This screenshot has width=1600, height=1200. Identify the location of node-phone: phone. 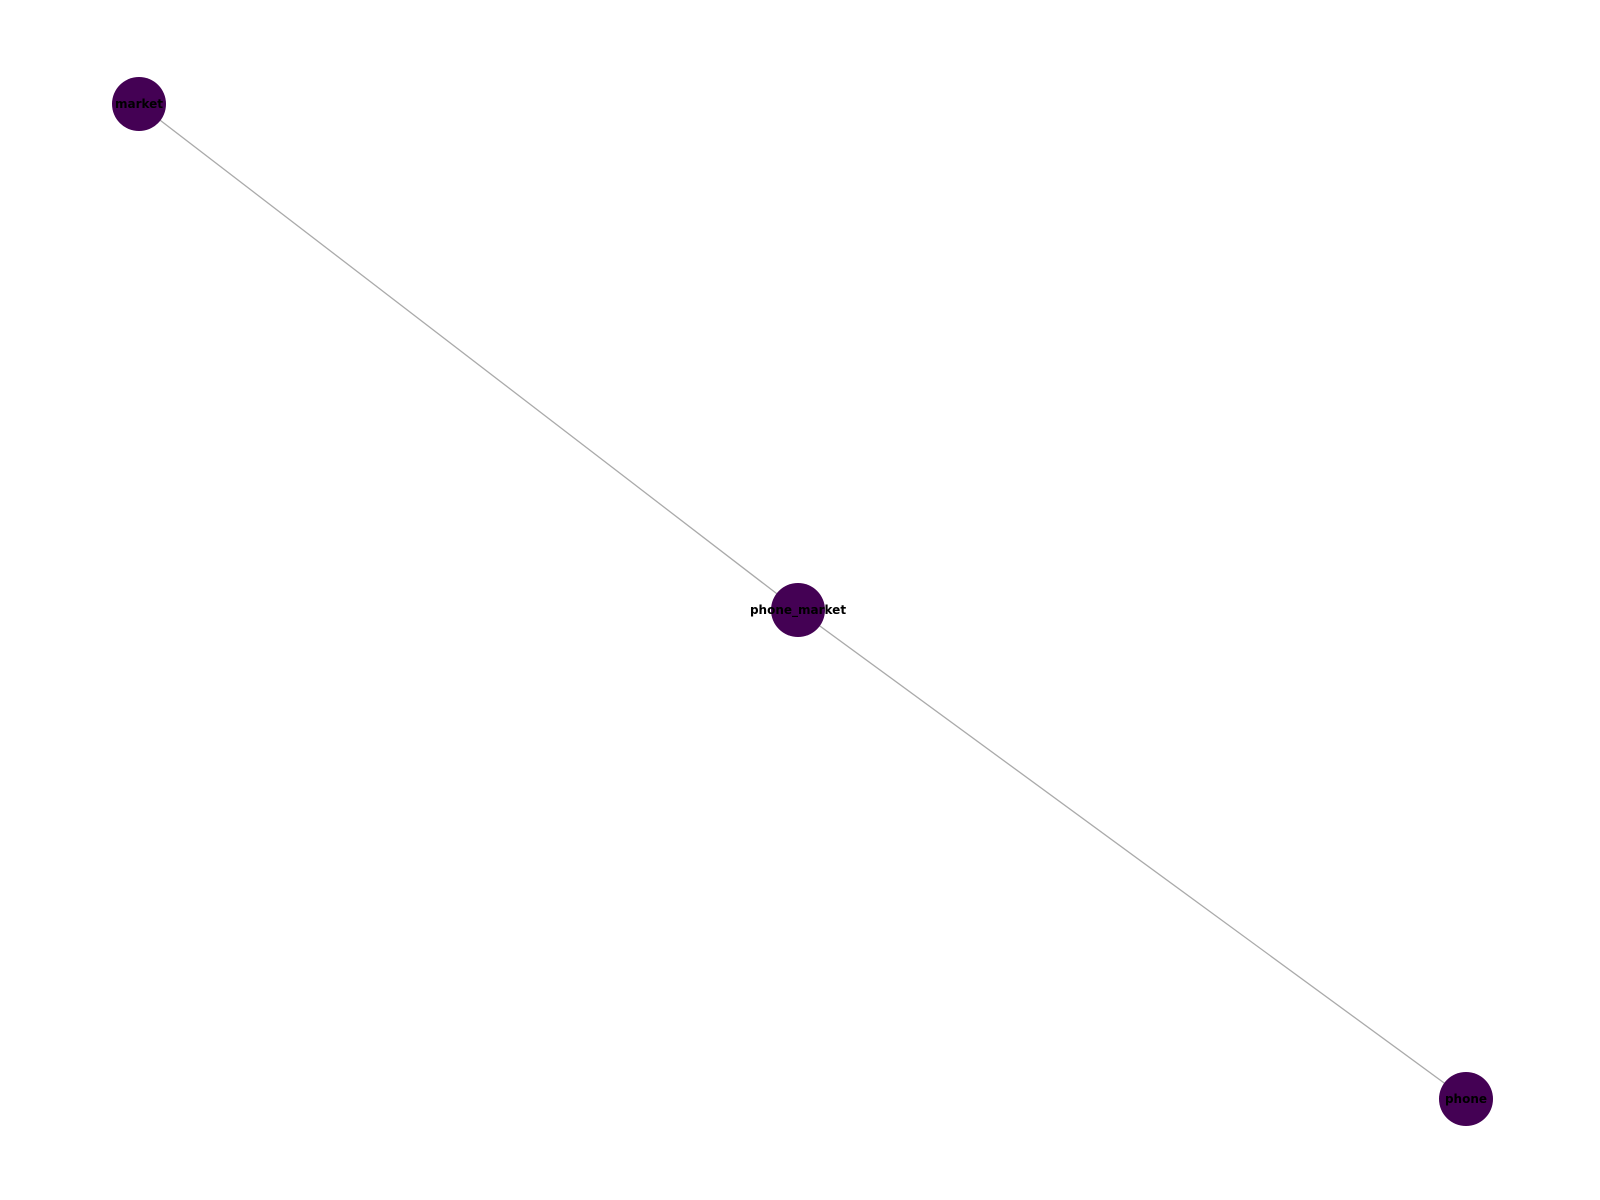
(1466, 1099).